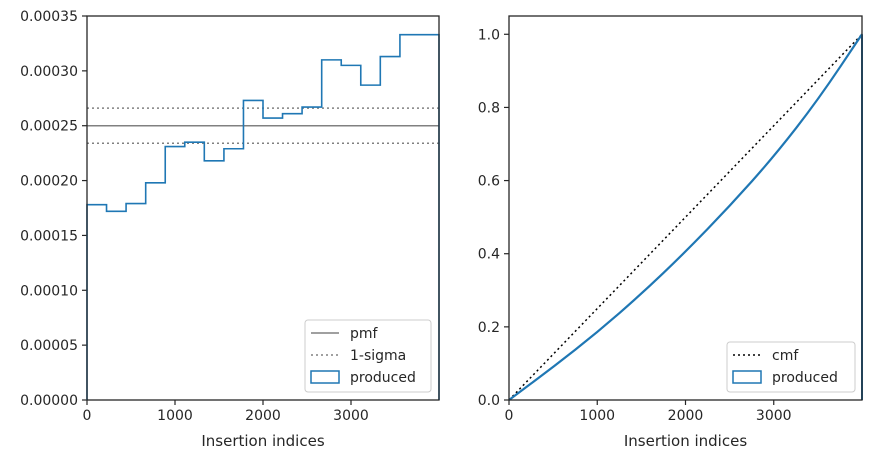  Describe the element at coordinates (364, 334) in the screenshot. I see `legend-label-pmf: pmf` at that location.